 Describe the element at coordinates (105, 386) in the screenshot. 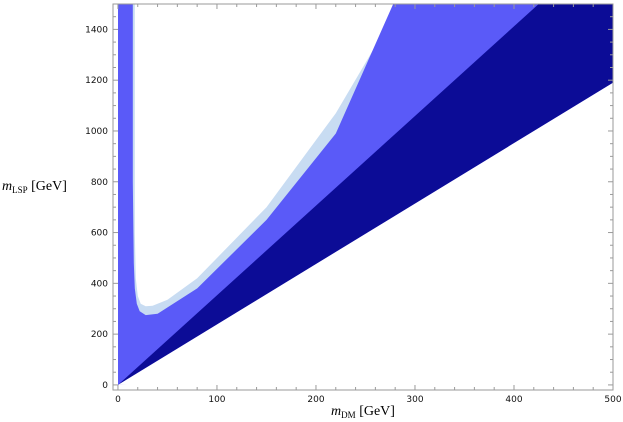

I see `y-tick-label: 0` at that location.